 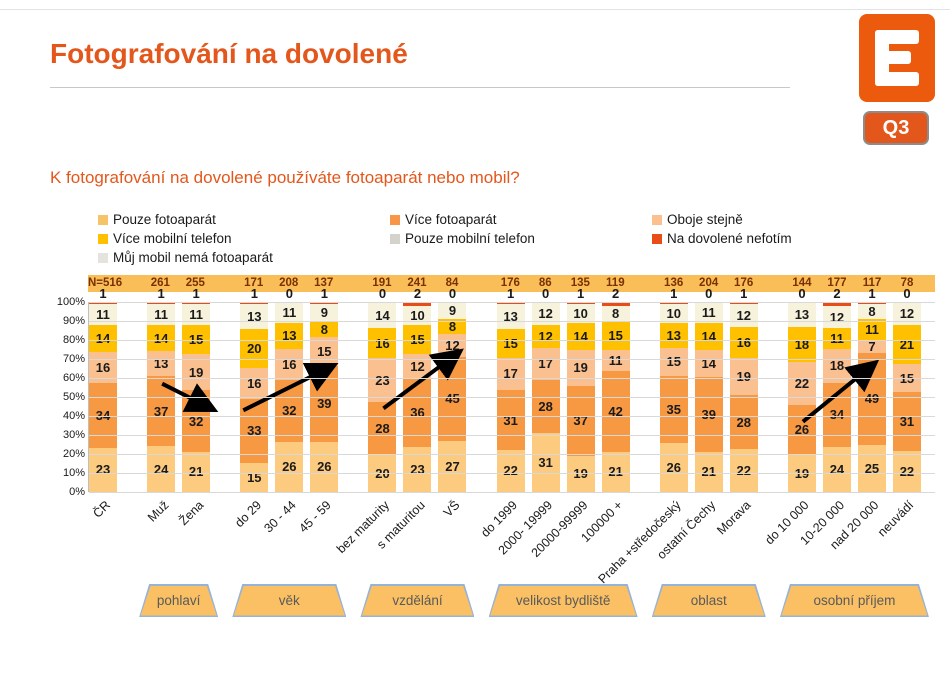 What do you see at coordinates (73, 397) in the screenshot?
I see `y-axis-label: 50%` at bounding box center [73, 397].